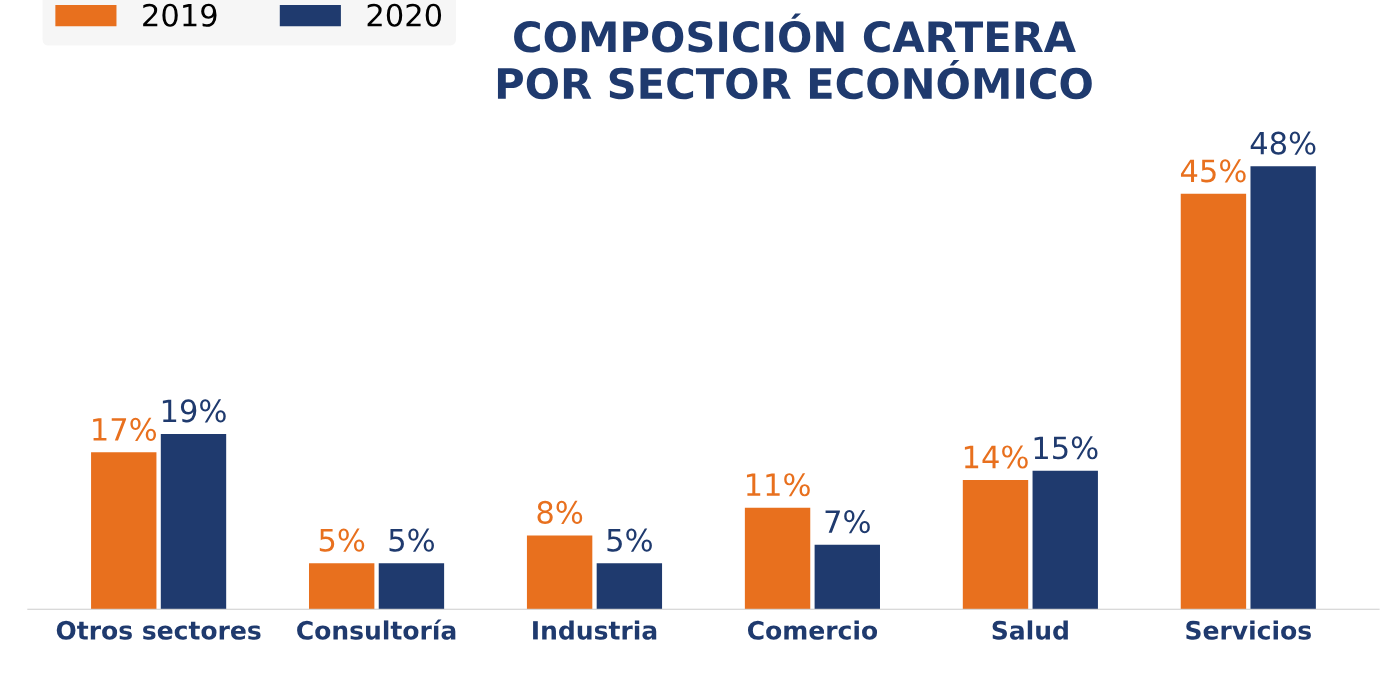 This screenshot has height=677, width=1393. What do you see at coordinates (595, 630) in the screenshot?
I see `x-tick-label: Industria` at bounding box center [595, 630].